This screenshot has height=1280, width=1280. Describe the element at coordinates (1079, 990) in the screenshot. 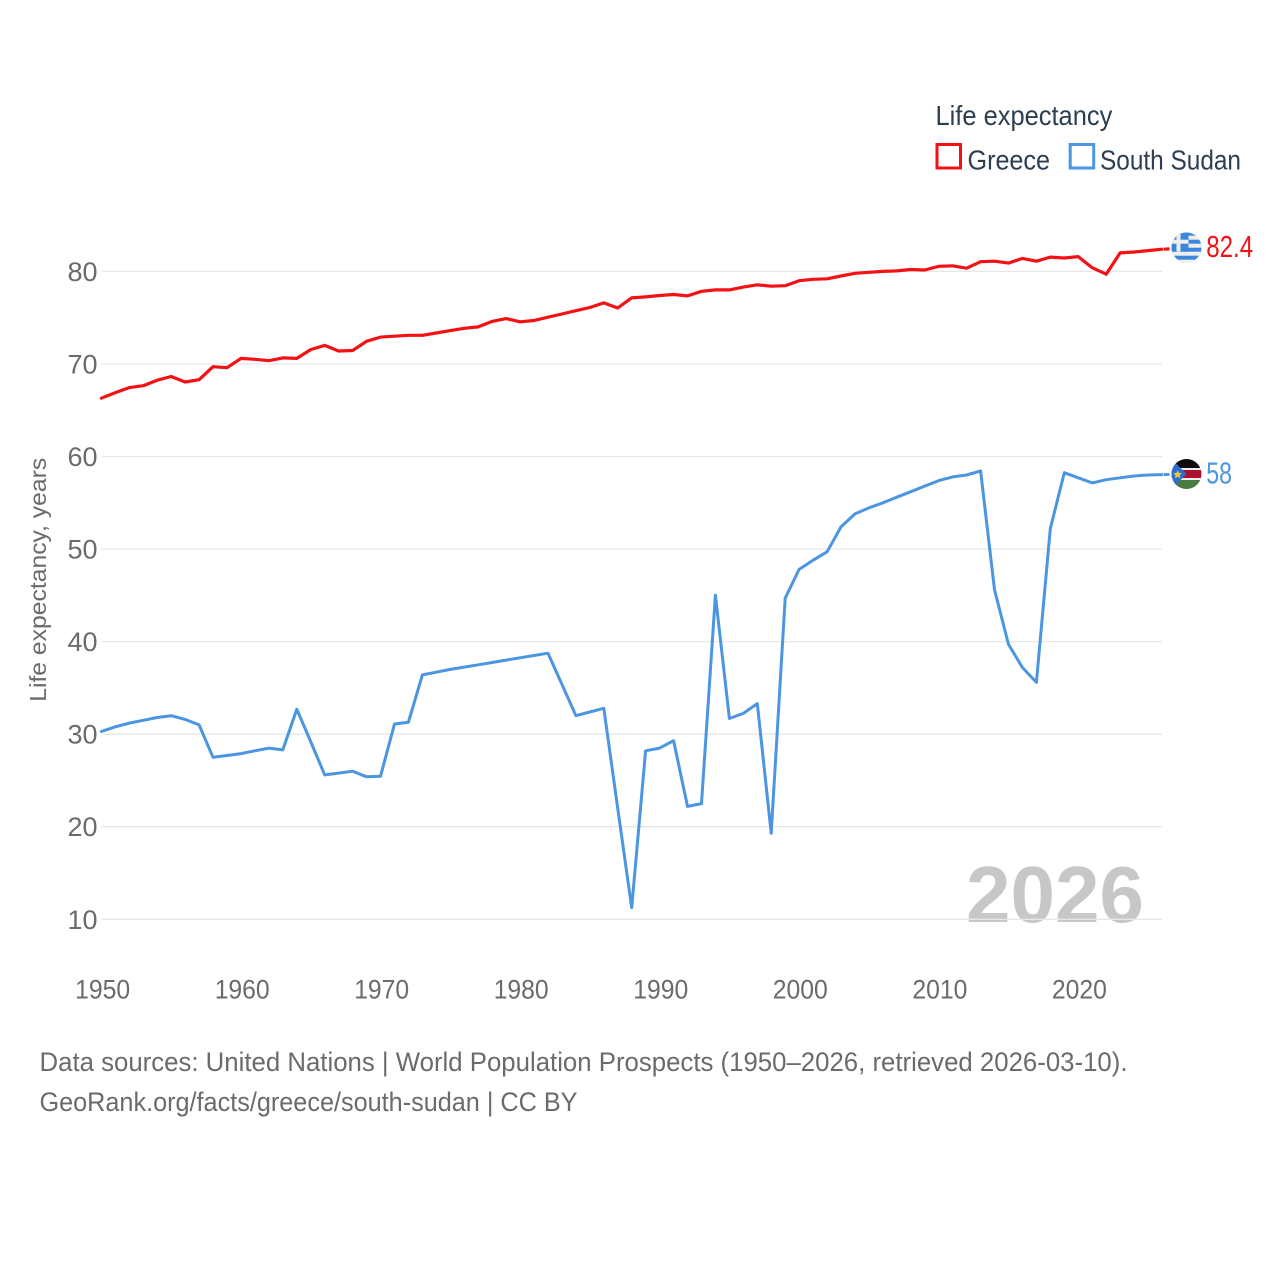

I see `svg-text: 2020` at that location.